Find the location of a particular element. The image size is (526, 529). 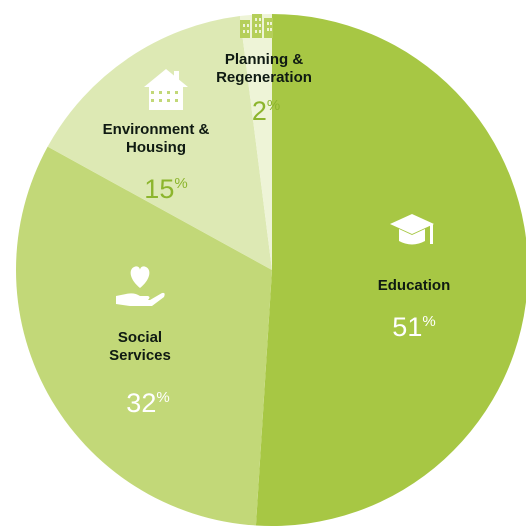

pie-slice-planning is located at coordinates (255, 142).